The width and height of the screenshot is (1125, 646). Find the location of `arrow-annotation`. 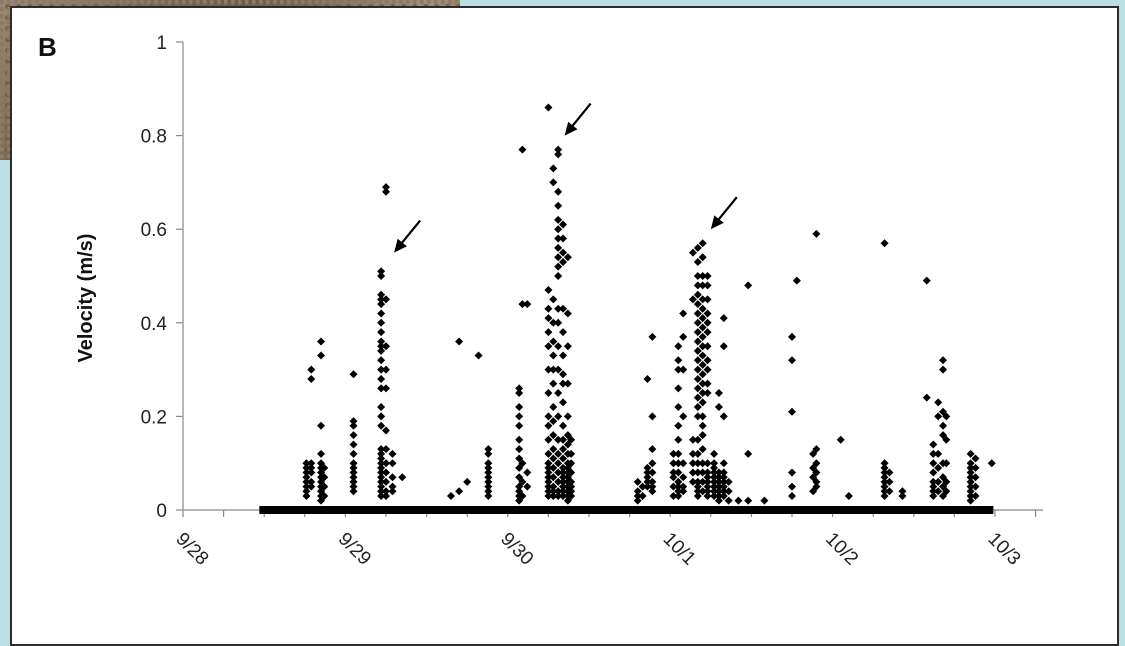

arrow-annotation is located at coordinates (724, 213).